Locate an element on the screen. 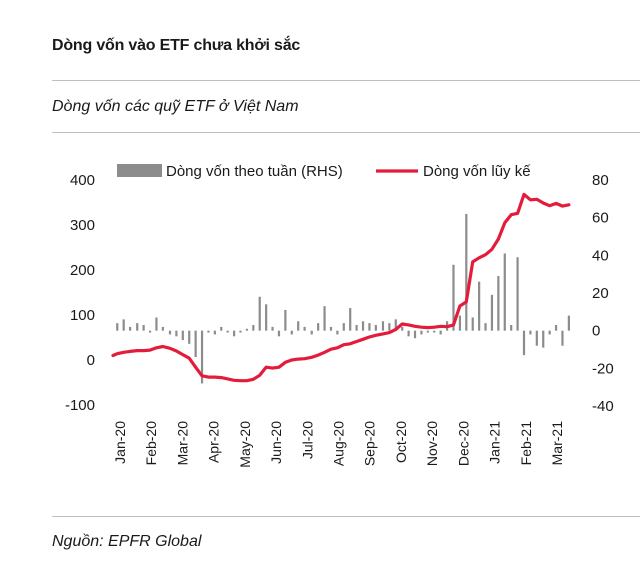 This screenshot has height=579, width=640. right-axis-tick-label: -40 is located at coordinates (603, 406).